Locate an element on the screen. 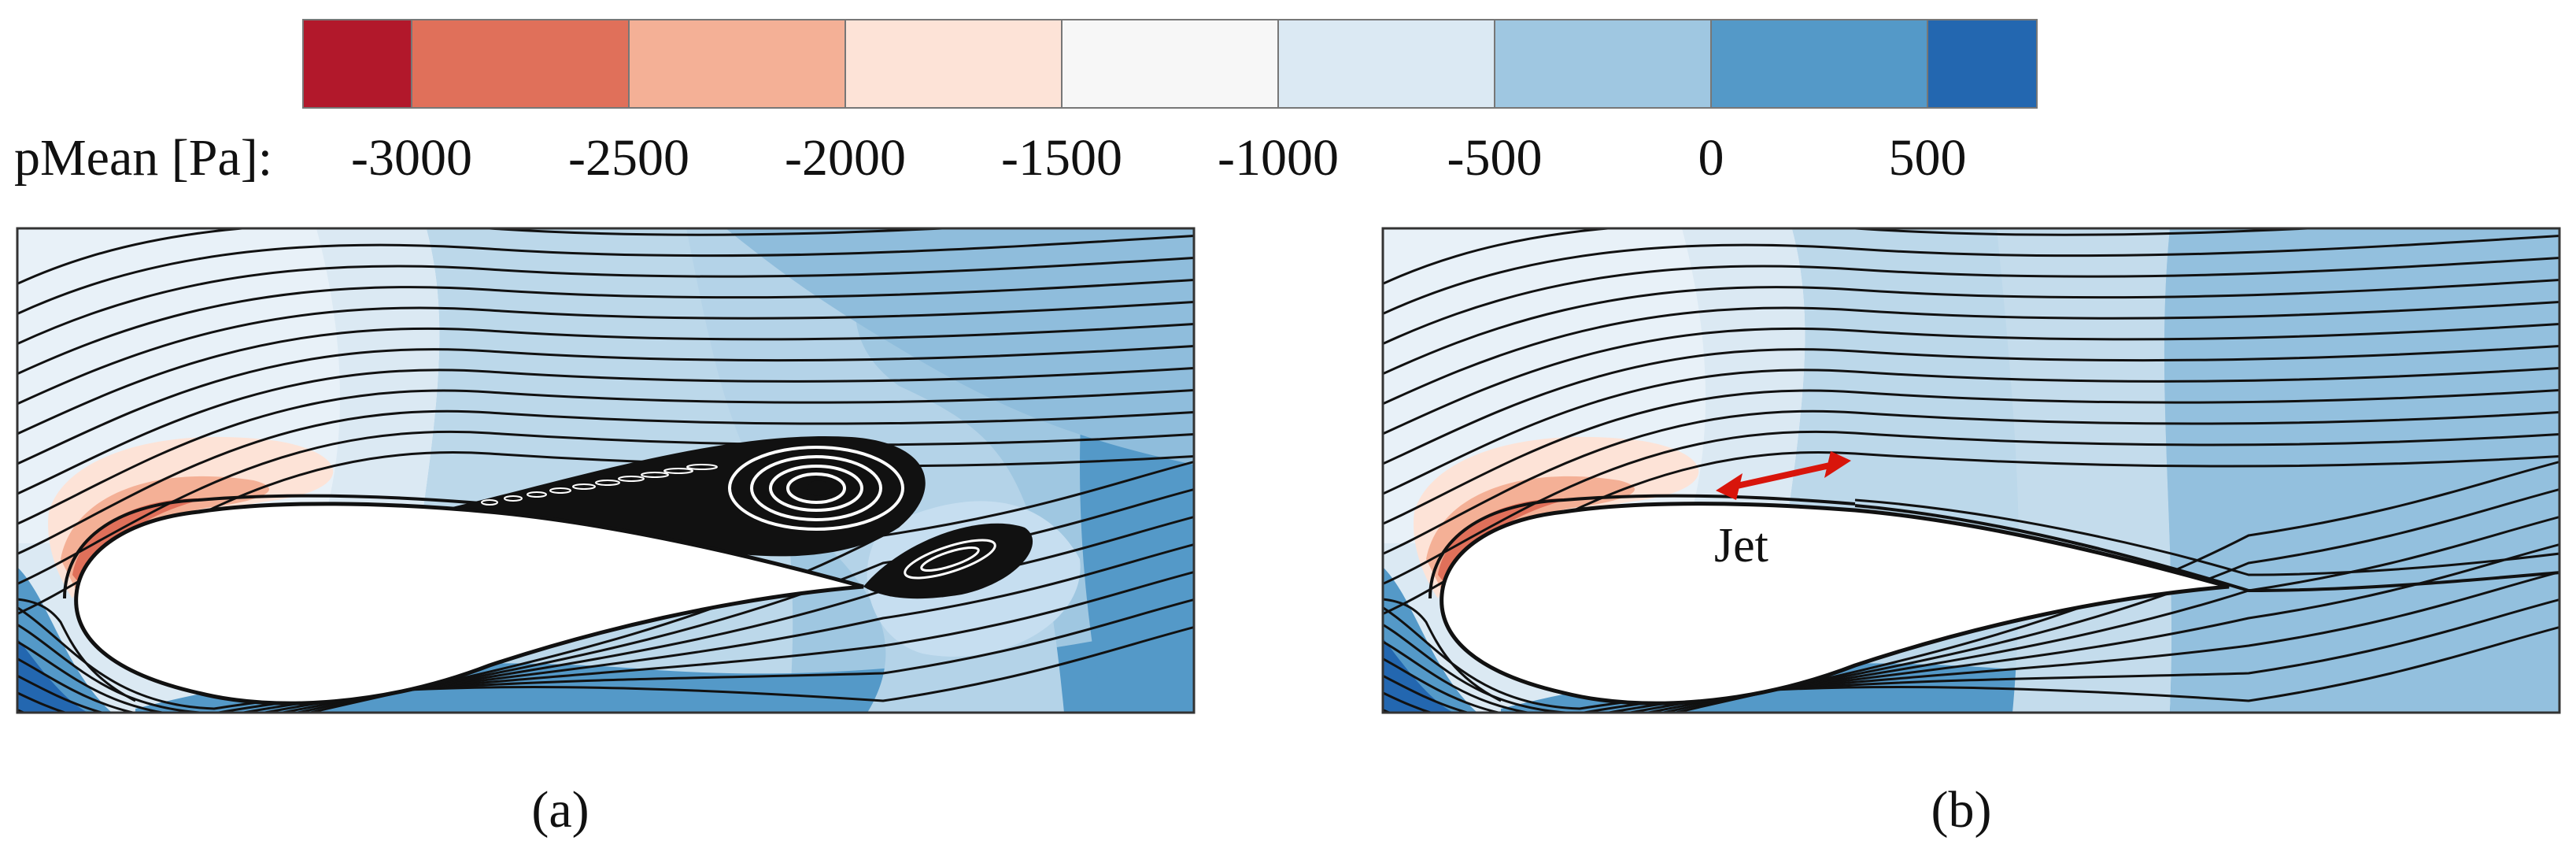 This screenshot has width=2576, height=852. jet-arrow is located at coordinates (1783, 475).